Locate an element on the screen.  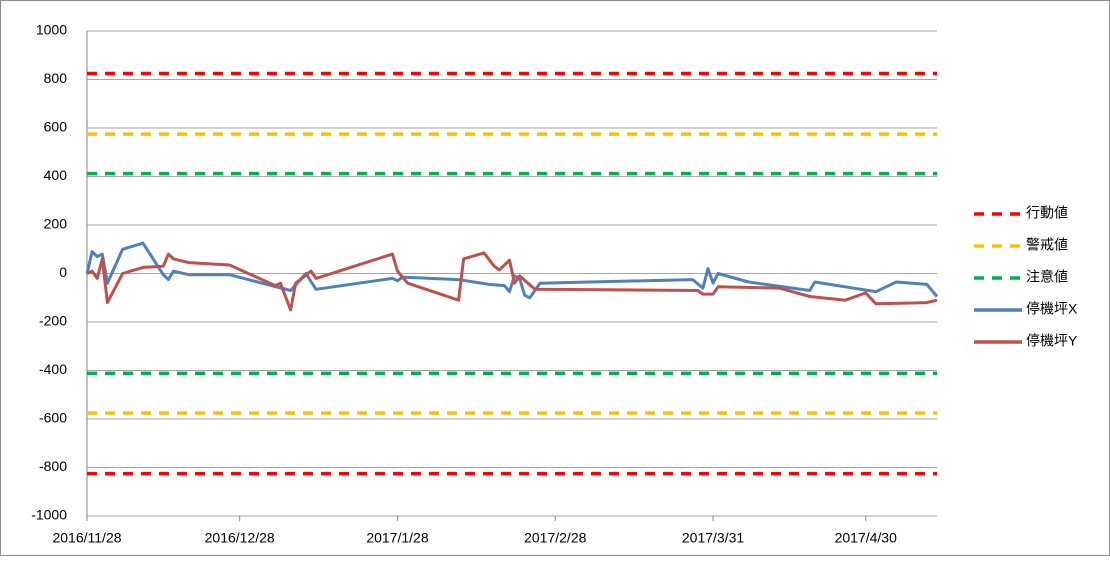
x-tick-label: 2016/11/28 is located at coordinates (86, 538).